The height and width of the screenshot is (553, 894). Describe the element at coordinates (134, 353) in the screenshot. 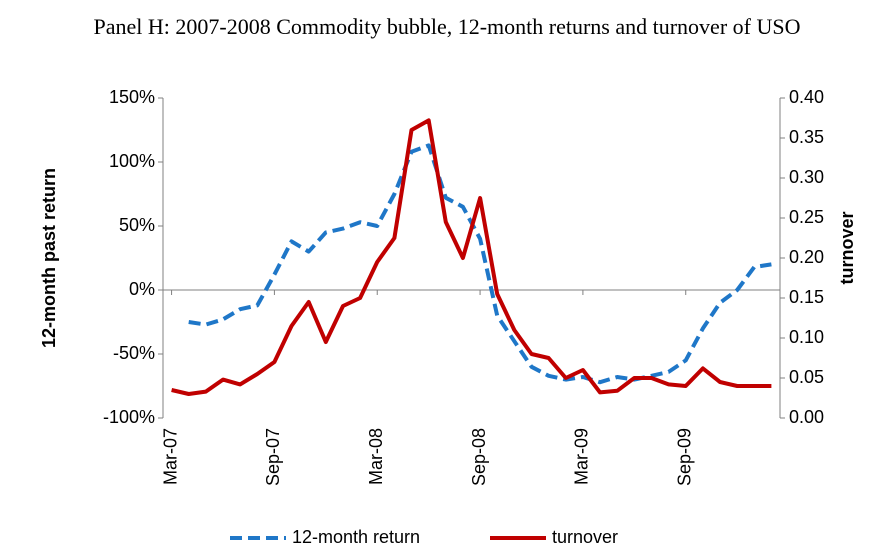

I see `y-tick-label: -50%` at that location.